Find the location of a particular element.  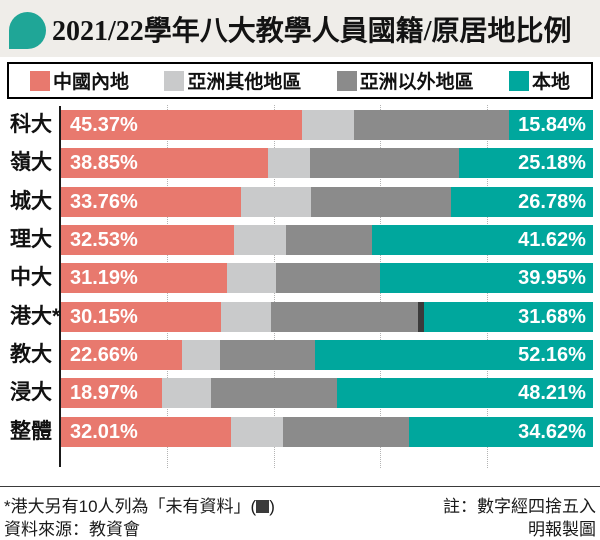

legend-label: 中國內地 is located at coordinates (91, 82).